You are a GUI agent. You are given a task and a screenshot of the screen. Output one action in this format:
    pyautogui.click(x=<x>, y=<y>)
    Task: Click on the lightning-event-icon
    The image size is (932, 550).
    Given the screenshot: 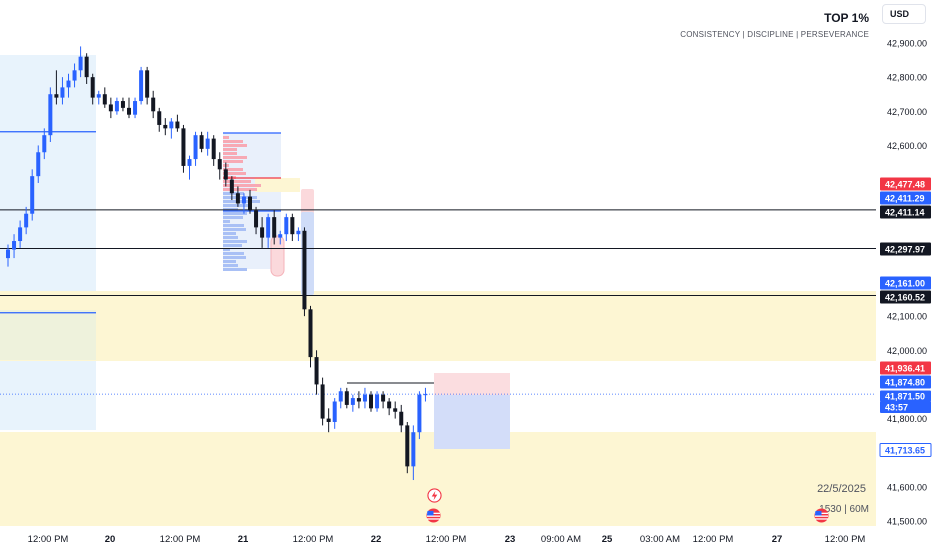 What is the action you would take?
    pyautogui.click(x=434, y=495)
    